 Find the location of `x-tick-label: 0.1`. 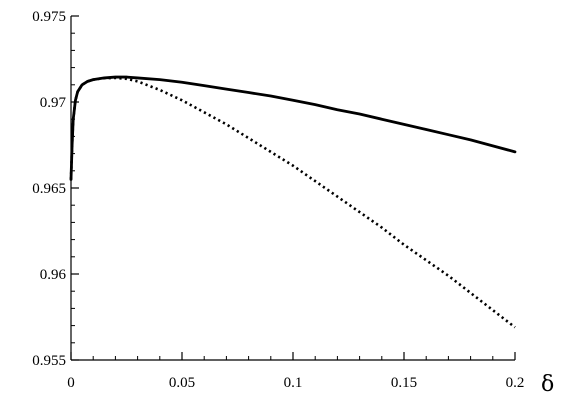

x-tick-label: 0.1 is located at coordinates (293, 383).